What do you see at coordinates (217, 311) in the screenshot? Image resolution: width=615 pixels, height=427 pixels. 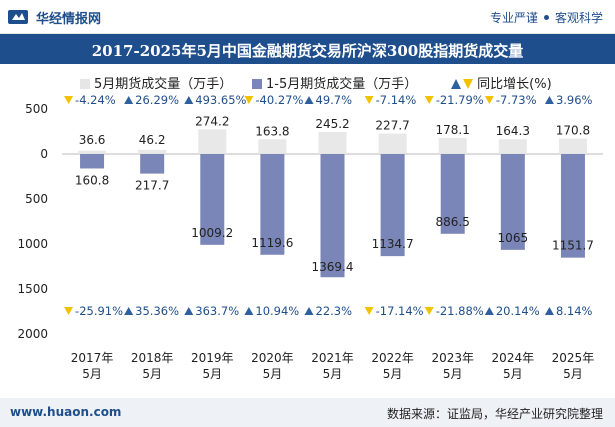 I see `growth-cumulative-label: 363.7%` at bounding box center [217, 311].